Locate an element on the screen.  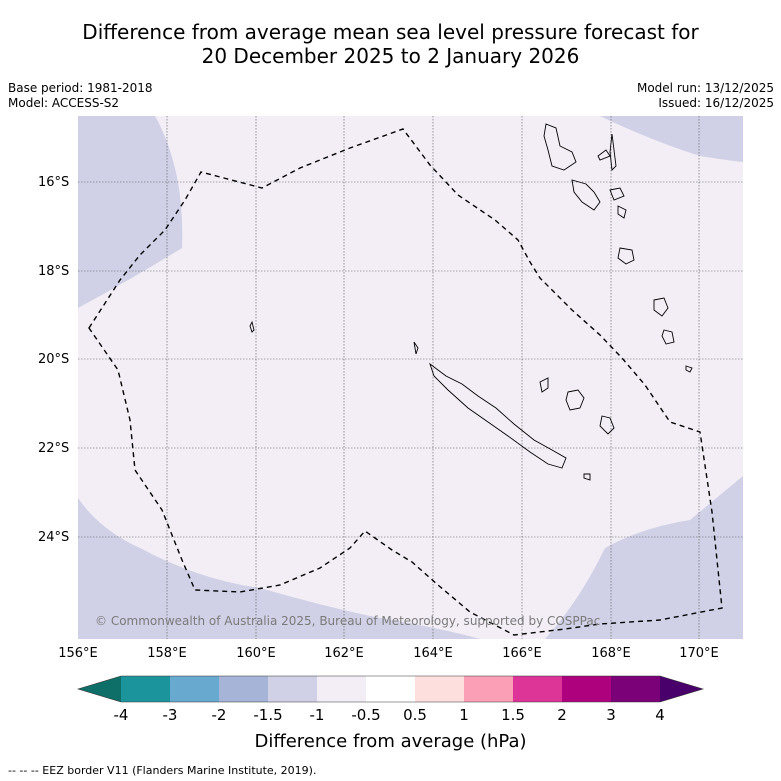
island-tanna is located at coordinates (668, 337).